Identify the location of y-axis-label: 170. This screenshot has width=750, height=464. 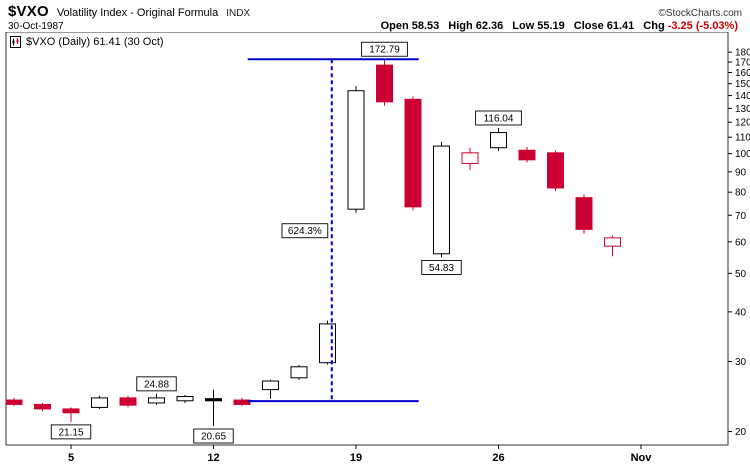
(742, 63).